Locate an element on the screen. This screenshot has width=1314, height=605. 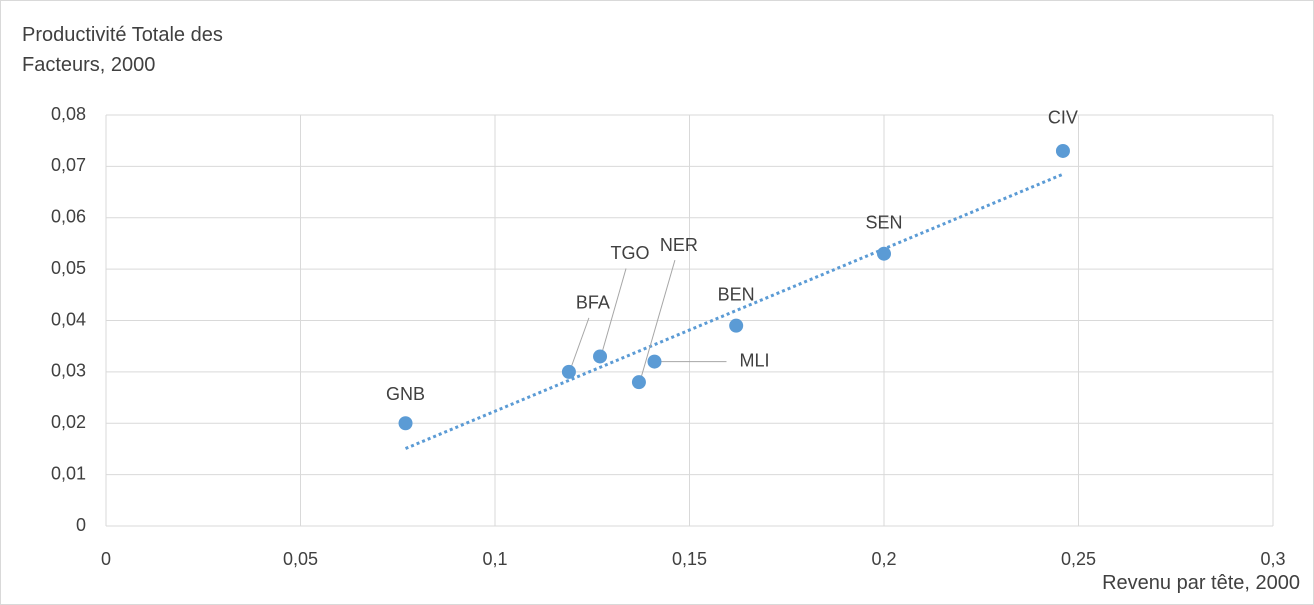
y-tick-label: 0,01 is located at coordinates (68, 473).